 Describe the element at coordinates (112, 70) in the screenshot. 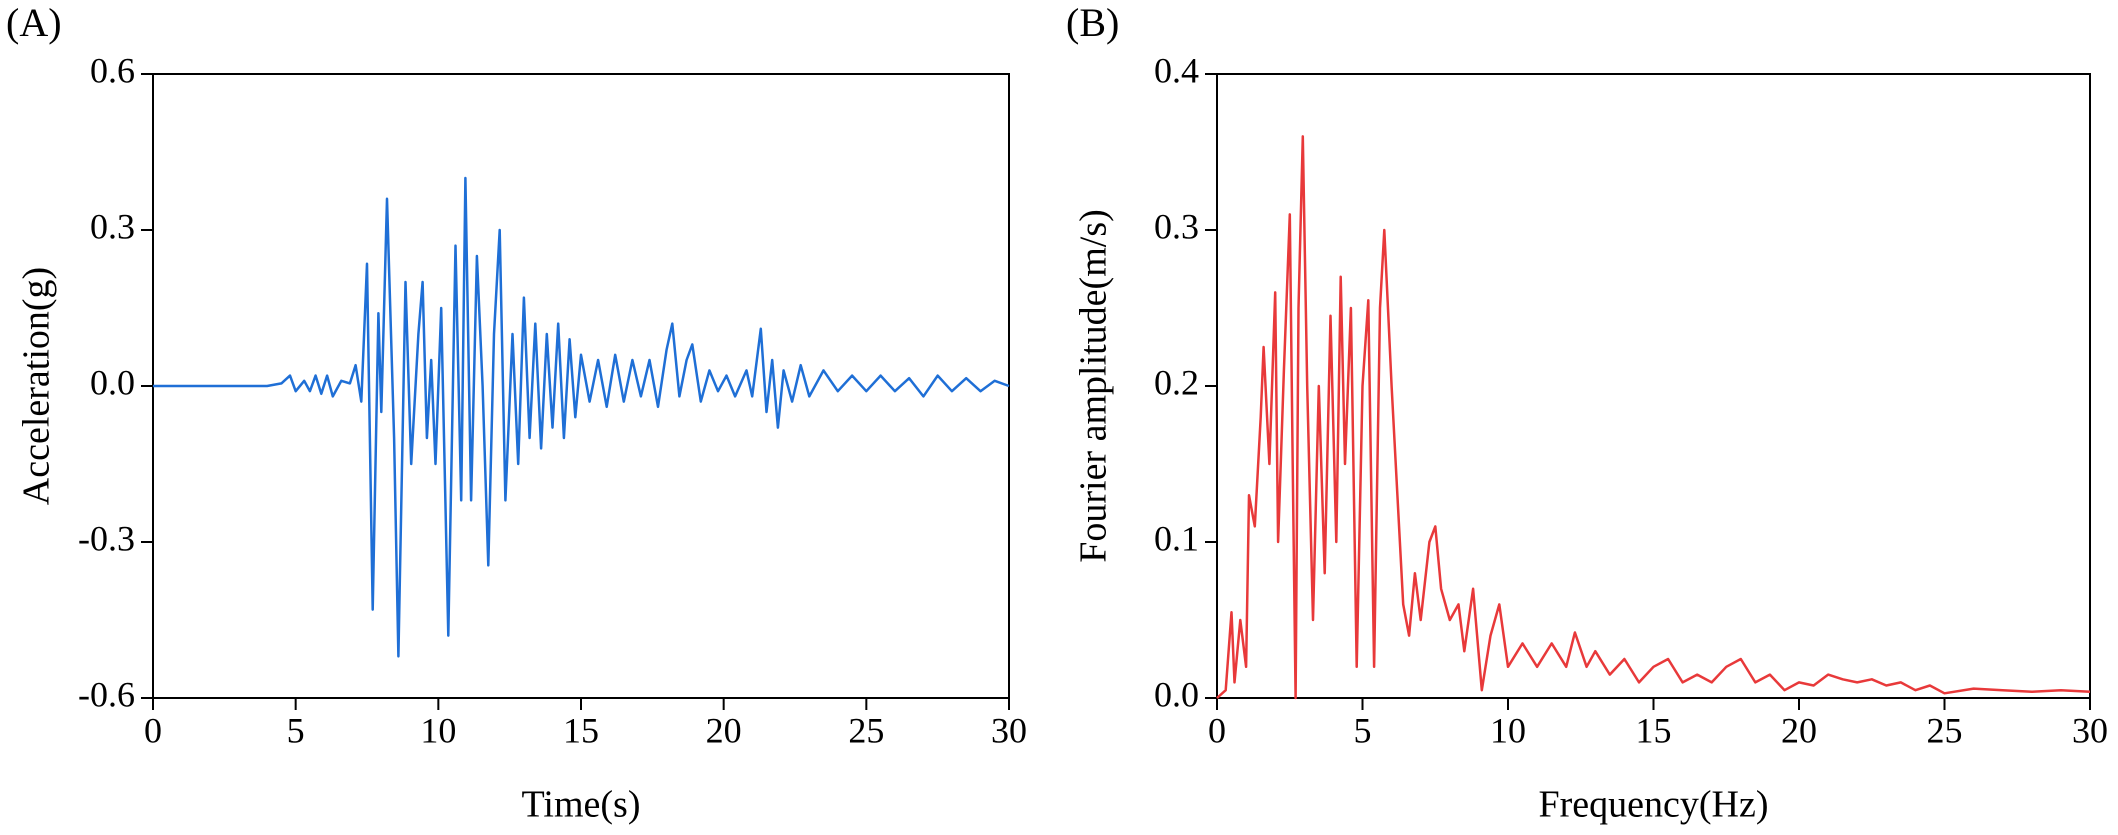

I see `y-tick-label: 0.6` at that location.